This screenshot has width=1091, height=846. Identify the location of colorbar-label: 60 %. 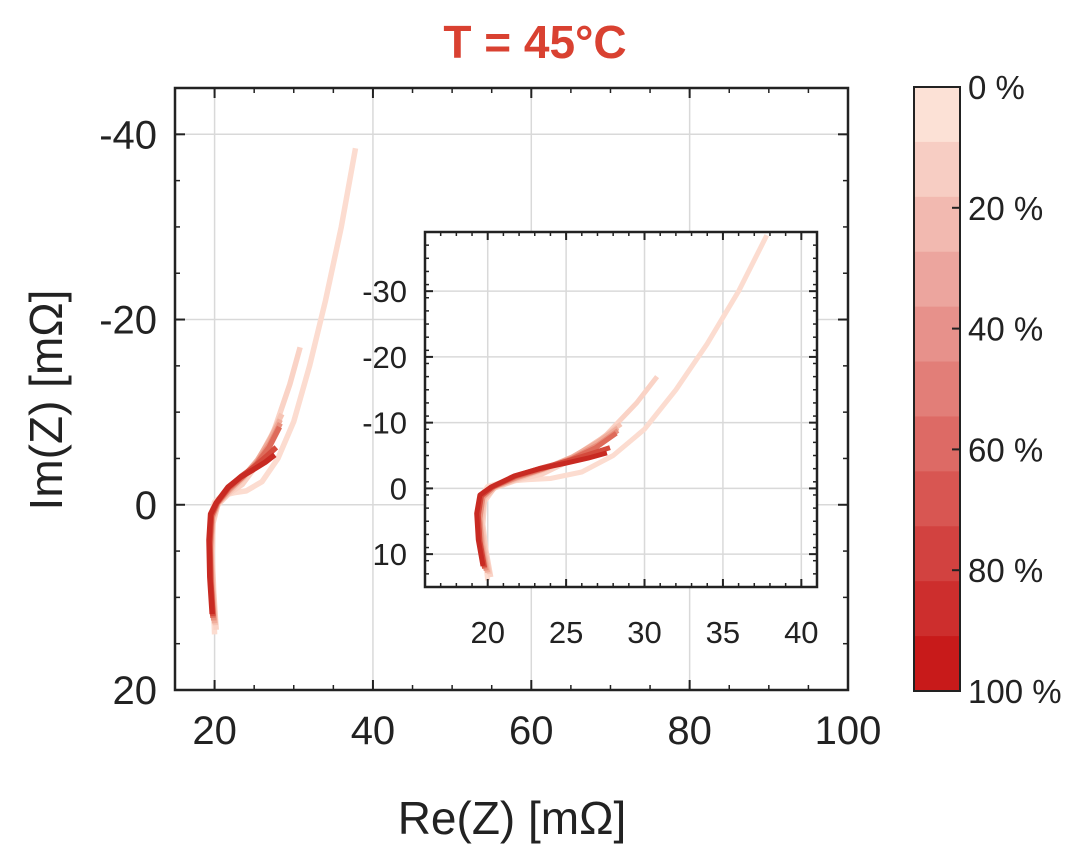
(1005, 449).